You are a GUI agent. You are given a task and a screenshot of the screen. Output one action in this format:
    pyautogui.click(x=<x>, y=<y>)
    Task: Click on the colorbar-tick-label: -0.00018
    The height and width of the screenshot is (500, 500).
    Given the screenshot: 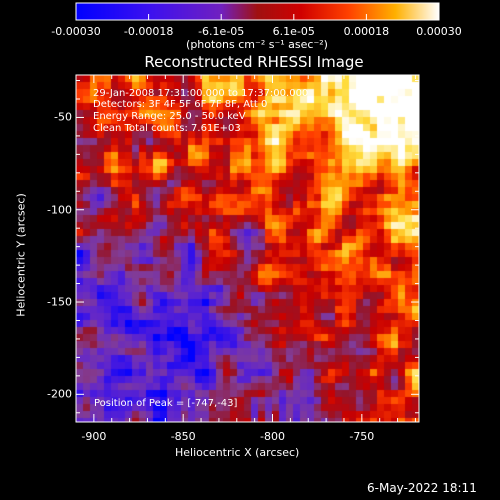 What is the action you would take?
    pyautogui.click(x=148, y=31)
    